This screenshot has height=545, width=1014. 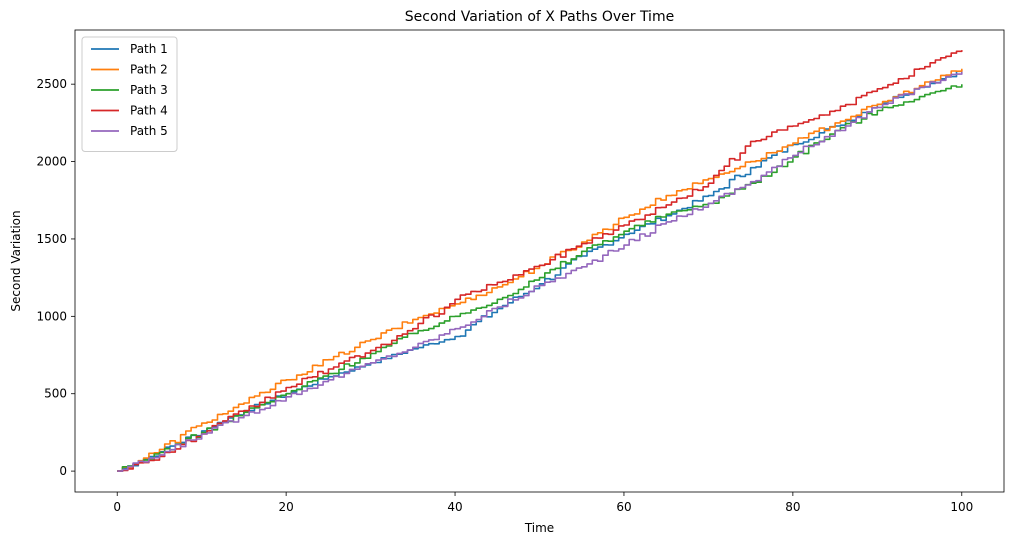 What do you see at coordinates (51, 239) in the screenshot?
I see `y-tick-label: 1500` at bounding box center [51, 239].